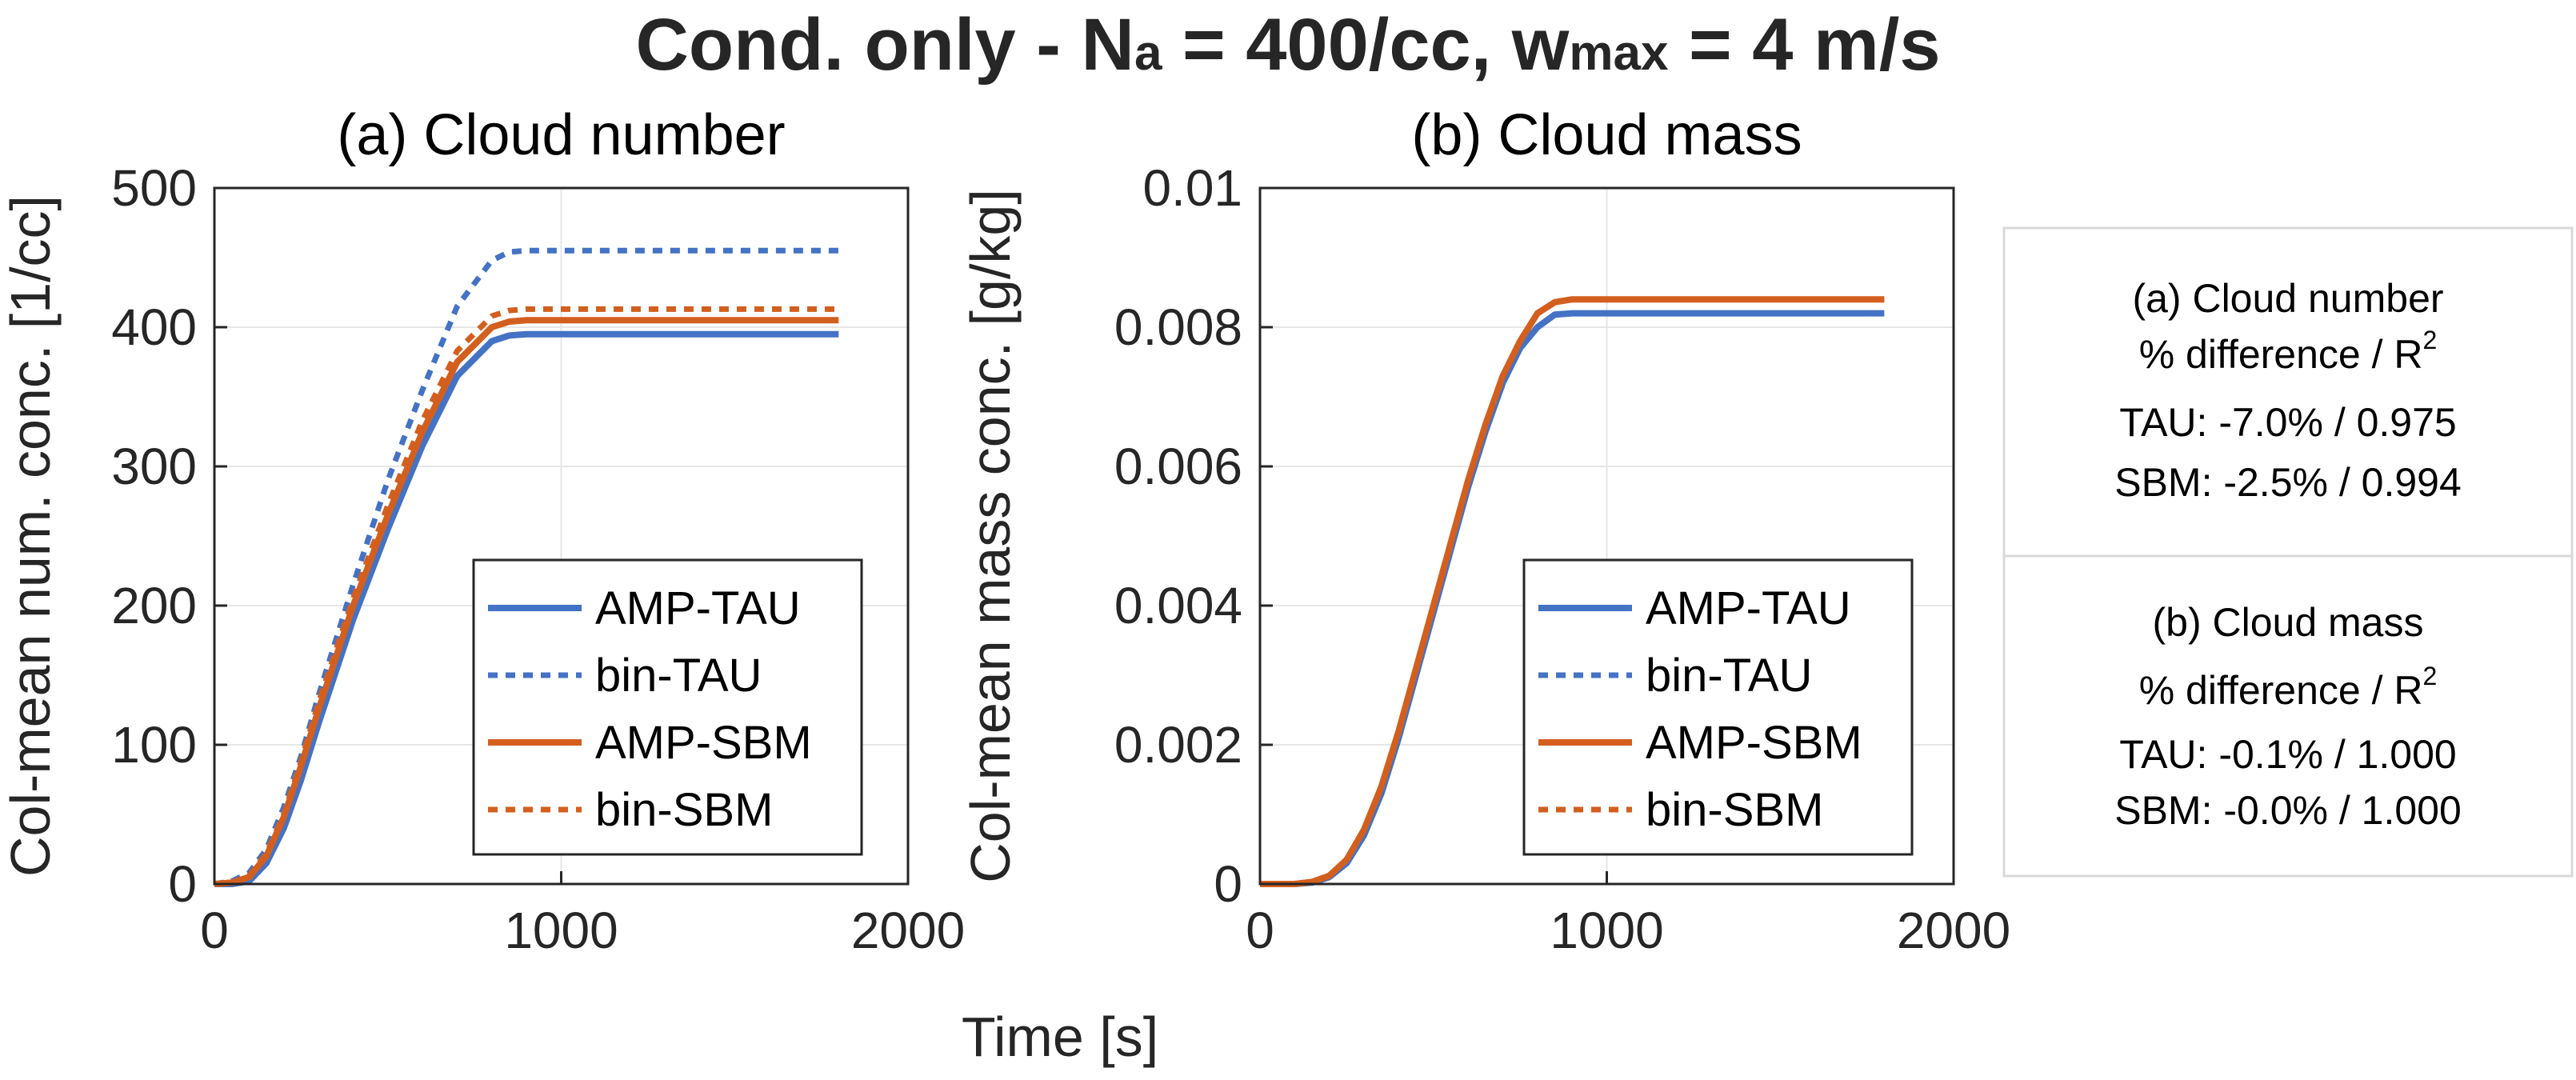  What do you see at coordinates (2288, 622) in the screenshot?
I see `stats-mass-title: (b) Cloud mass` at bounding box center [2288, 622].